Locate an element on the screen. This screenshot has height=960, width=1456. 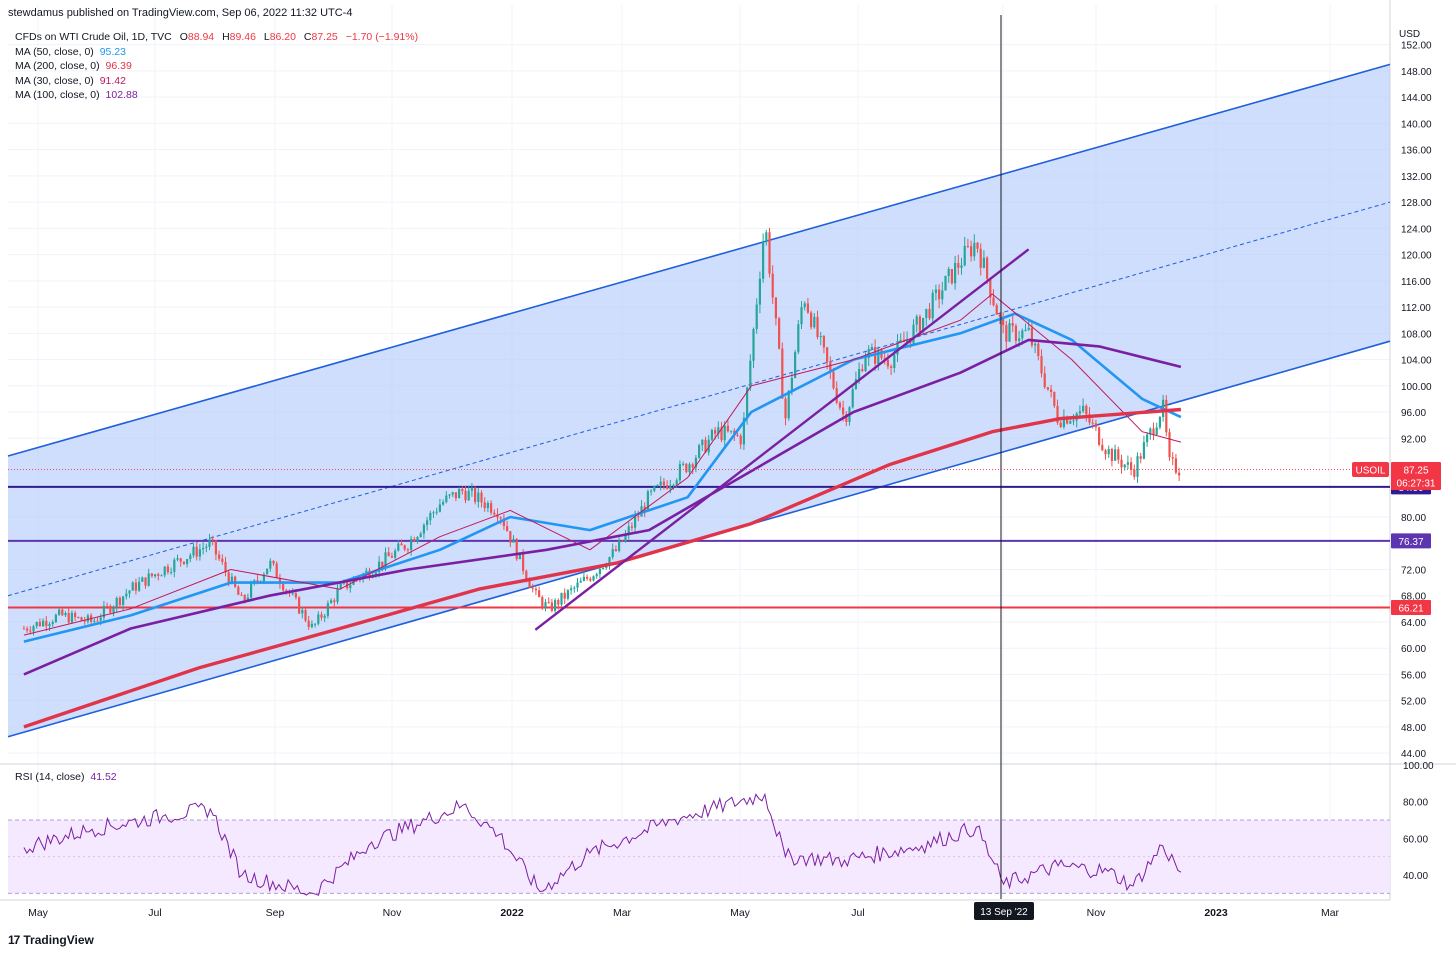
brand-label: TradingView is located at coordinates (58, 940).